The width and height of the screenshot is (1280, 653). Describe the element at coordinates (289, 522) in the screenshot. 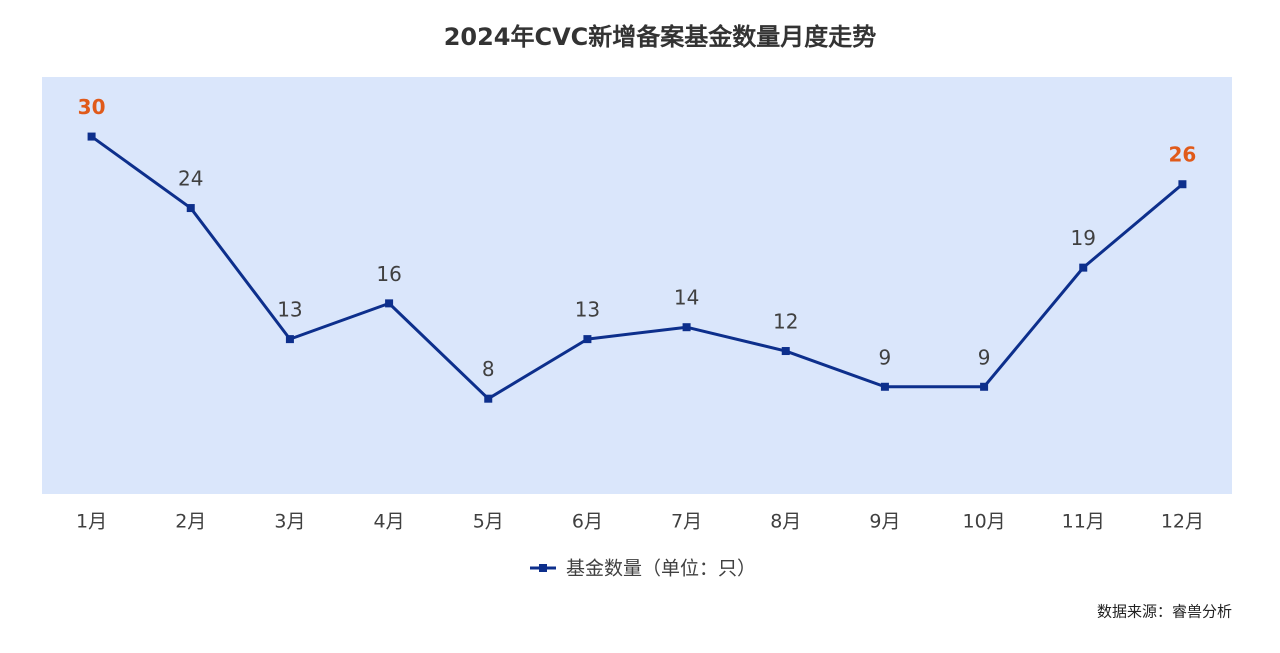

I see `x-tick-label: 3月` at that location.